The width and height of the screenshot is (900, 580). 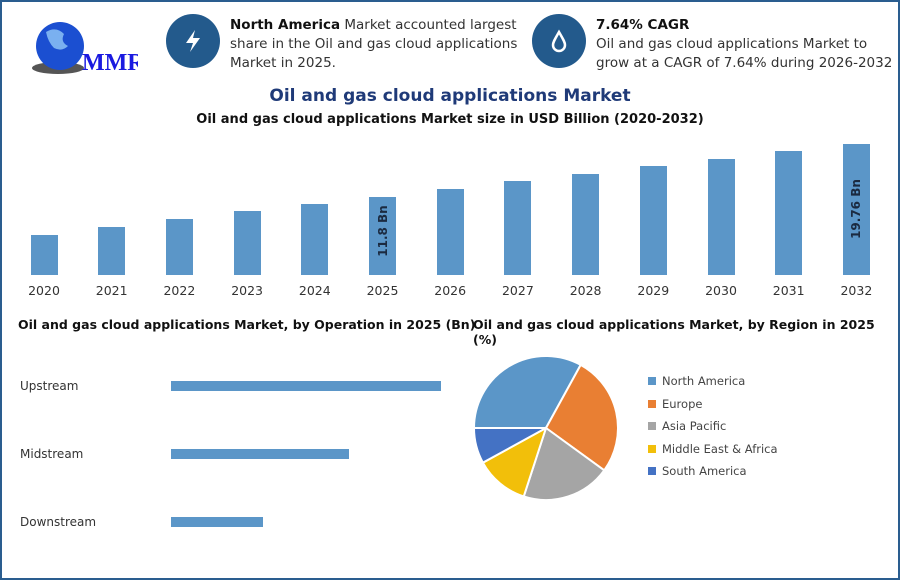 What do you see at coordinates (247, 243) in the screenshot?
I see `bar-2023` at bounding box center [247, 243].